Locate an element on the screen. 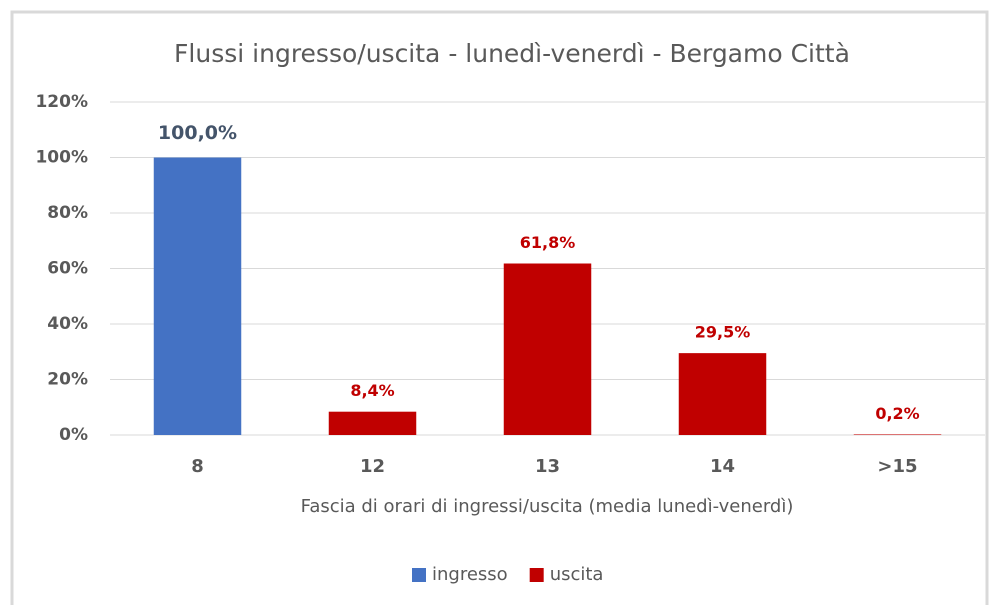 This screenshot has height=605, width=1000. y-tick-label: 60% is located at coordinates (67, 269).